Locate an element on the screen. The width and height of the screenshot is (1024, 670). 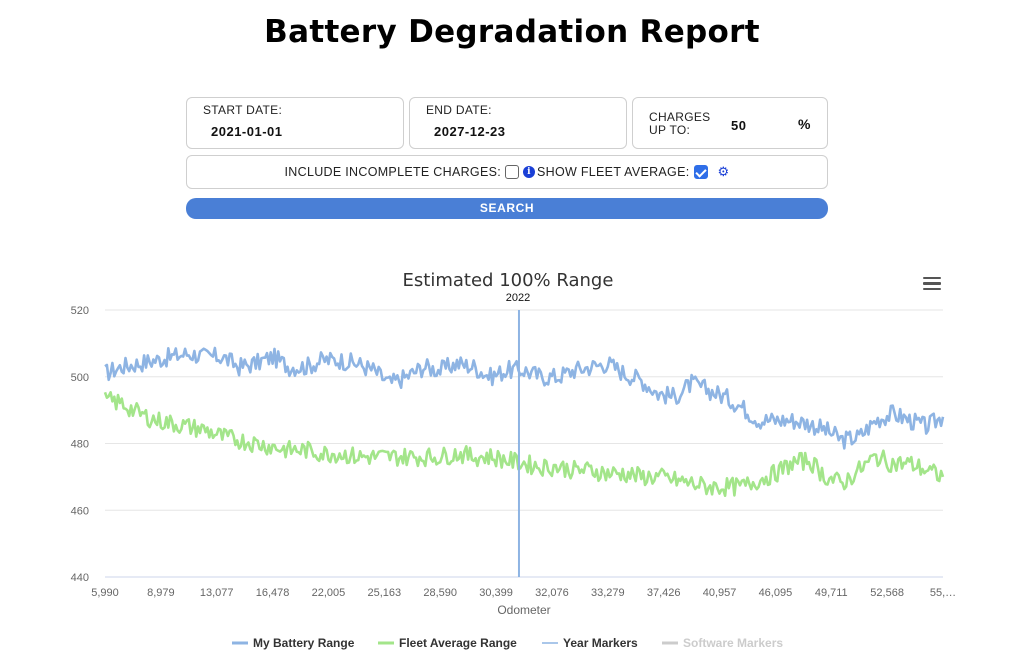
page-title: Battery Degradation Report is located at coordinates (512, 32).